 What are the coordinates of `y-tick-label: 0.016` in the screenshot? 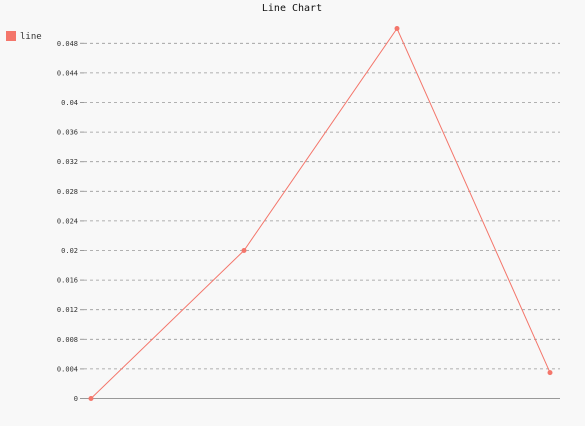 It's located at (67, 281).